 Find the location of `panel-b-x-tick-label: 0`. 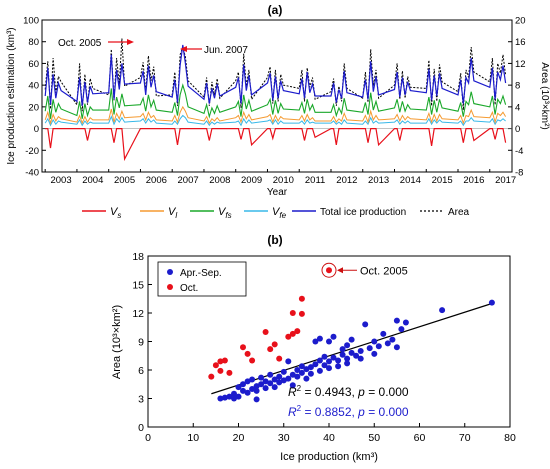

panel-b-x-tick-label: 0 is located at coordinates (148, 438).